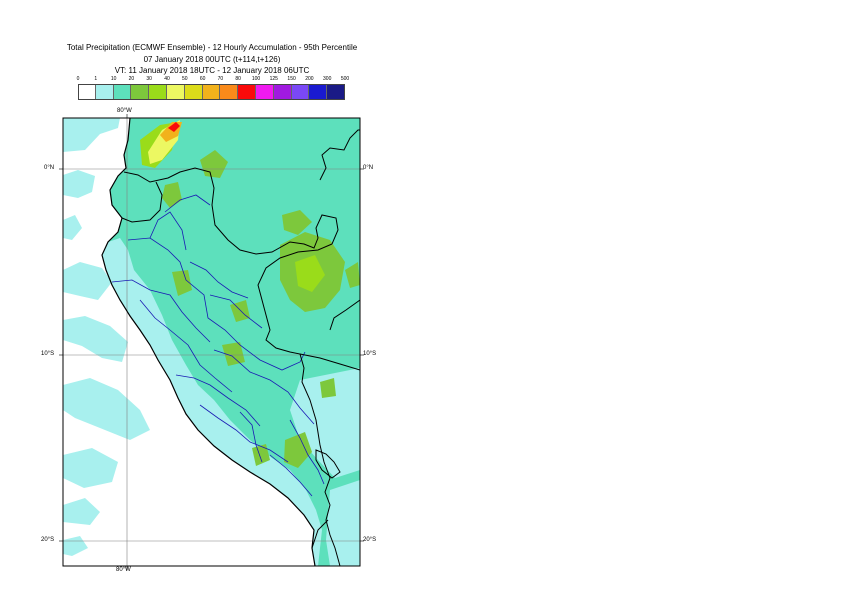 The height and width of the screenshot is (596, 842). What do you see at coordinates (48, 540) in the screenshot?
I see `lat-label-left-2: 20°S` at bounding box center [48, 540].